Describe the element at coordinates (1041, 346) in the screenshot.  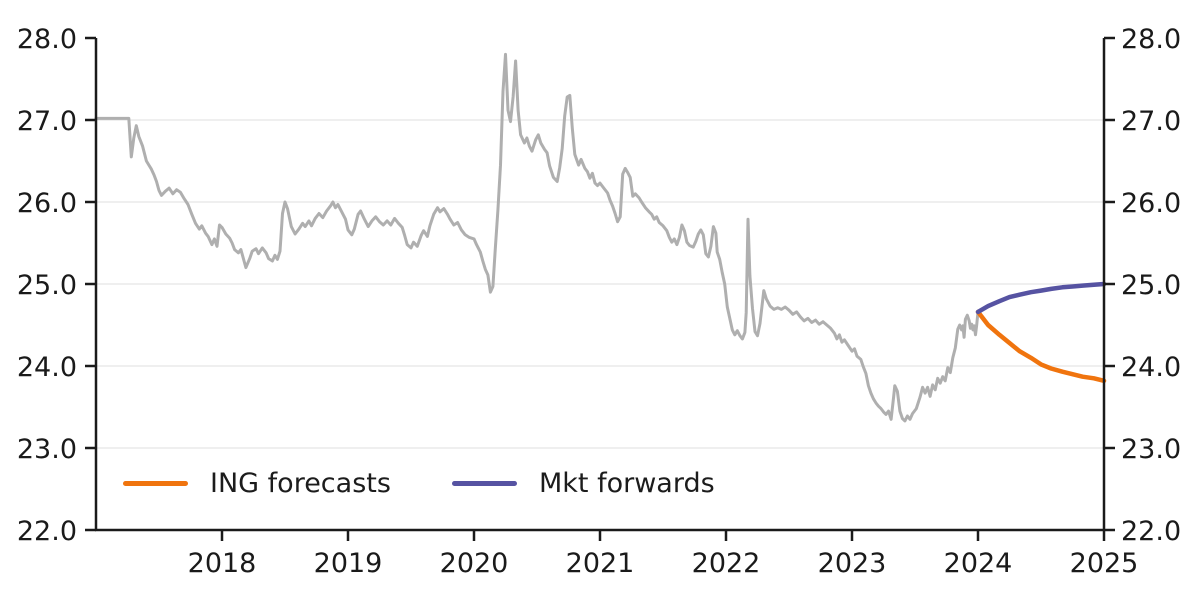
I see `ing-forecast-line` at that location.